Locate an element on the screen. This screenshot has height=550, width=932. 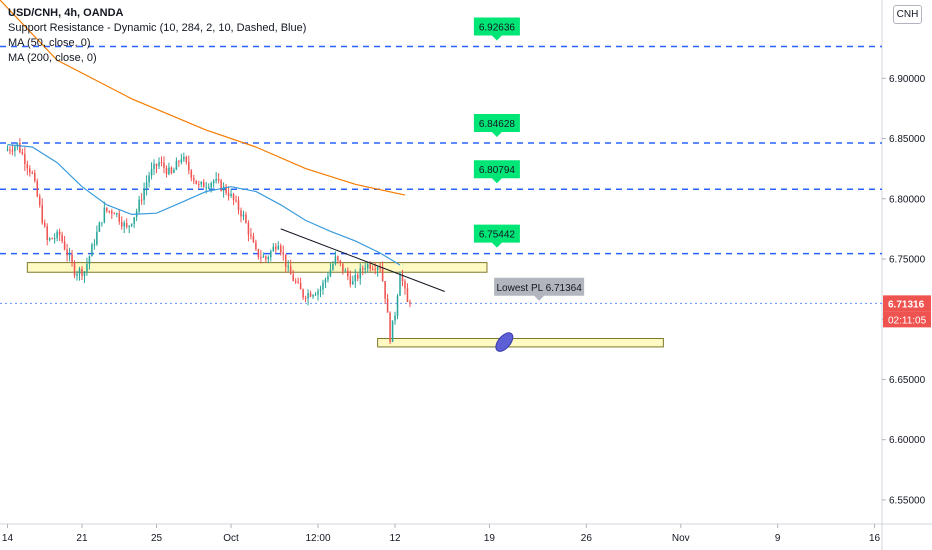
x-tick-label: Oct is located at coordinates (231, 538).